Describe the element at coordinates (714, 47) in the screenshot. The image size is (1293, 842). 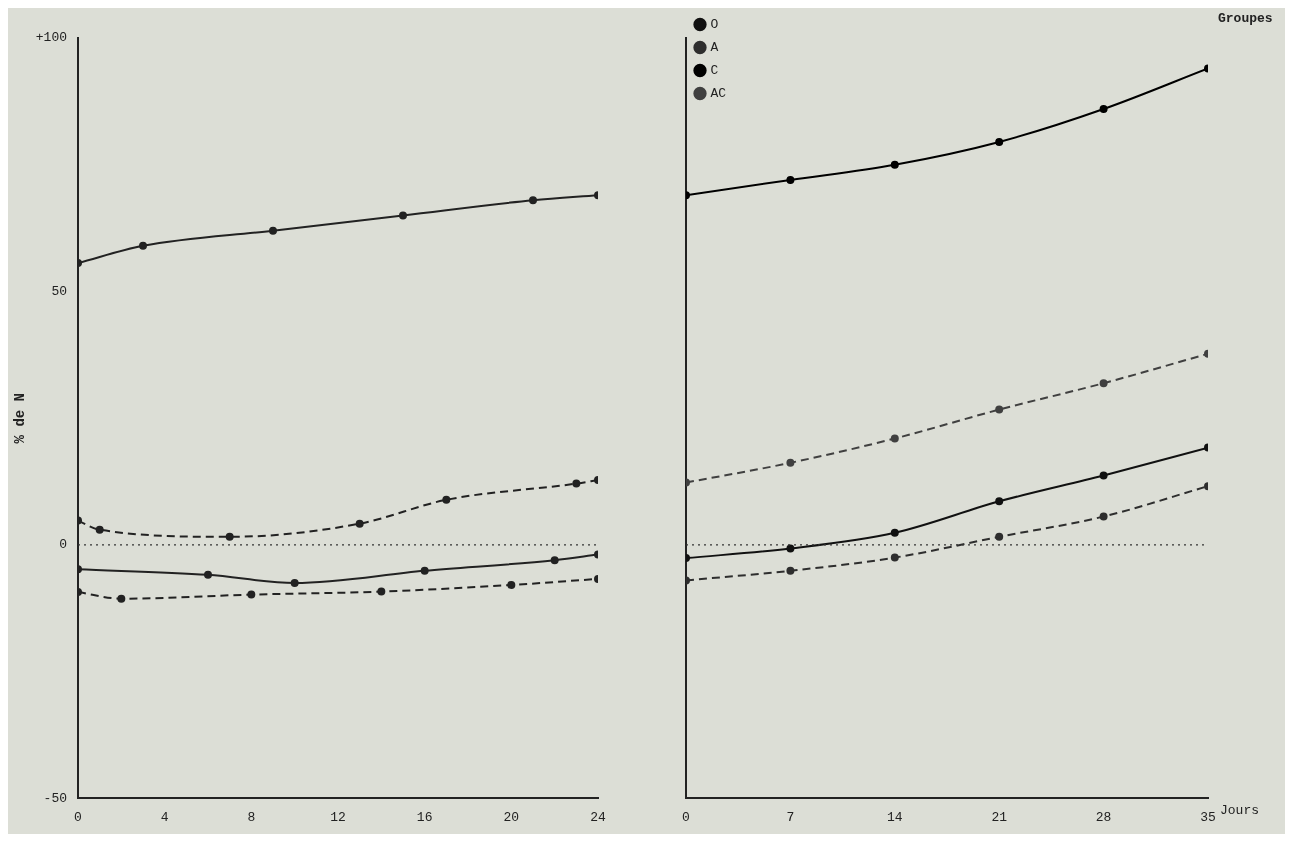
I see `legend-label: A` at that location.